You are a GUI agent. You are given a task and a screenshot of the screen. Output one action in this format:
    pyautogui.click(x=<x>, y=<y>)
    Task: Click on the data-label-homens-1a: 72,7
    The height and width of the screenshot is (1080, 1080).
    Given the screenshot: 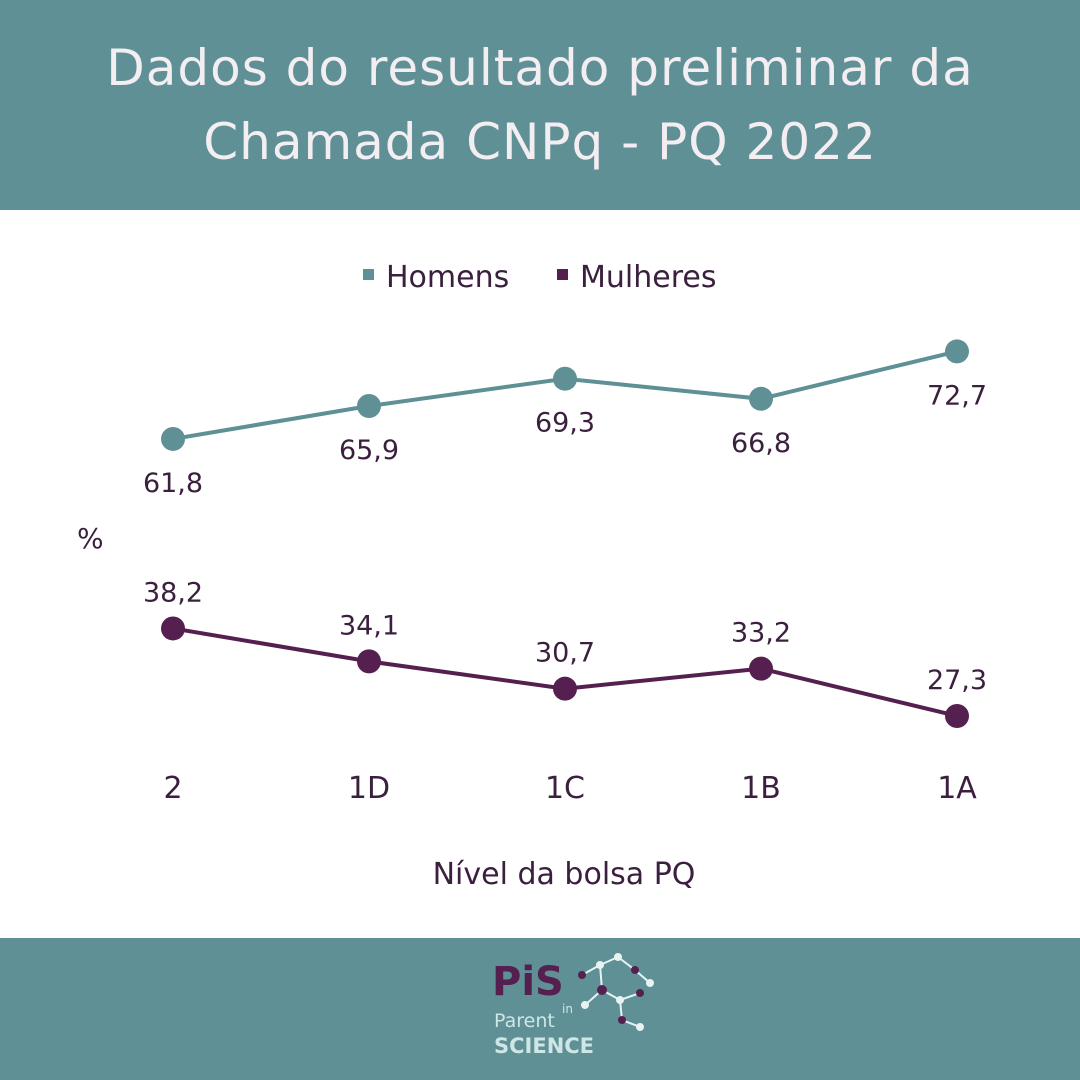 What is the action you would take?
    pyautogui.click(x=957, y=395)
    